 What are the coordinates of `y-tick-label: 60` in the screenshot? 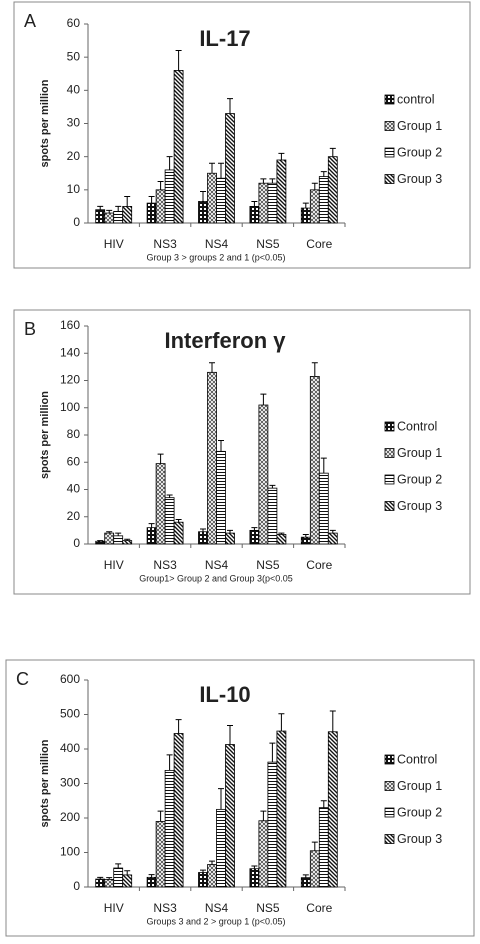 It's located at (74, 461).